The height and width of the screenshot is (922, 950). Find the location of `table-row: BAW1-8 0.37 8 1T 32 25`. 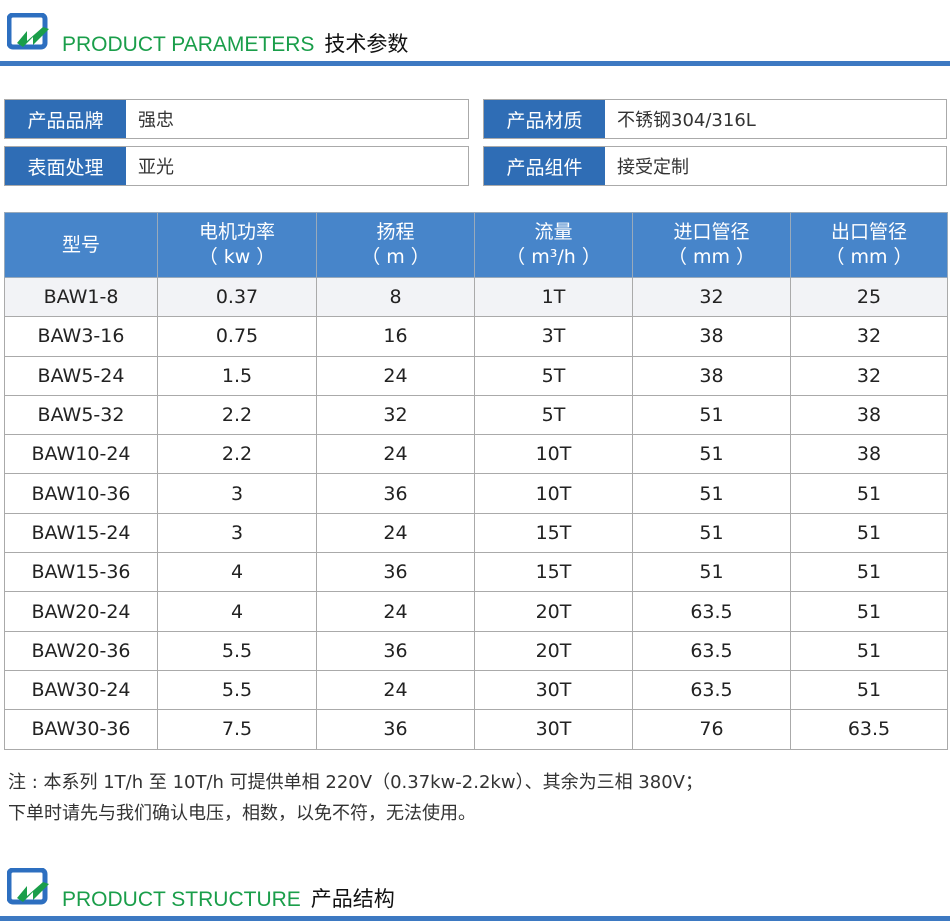

table-row: BAW1-8 0.37 8 1T 32 25 is located at coordinates (476, 297).